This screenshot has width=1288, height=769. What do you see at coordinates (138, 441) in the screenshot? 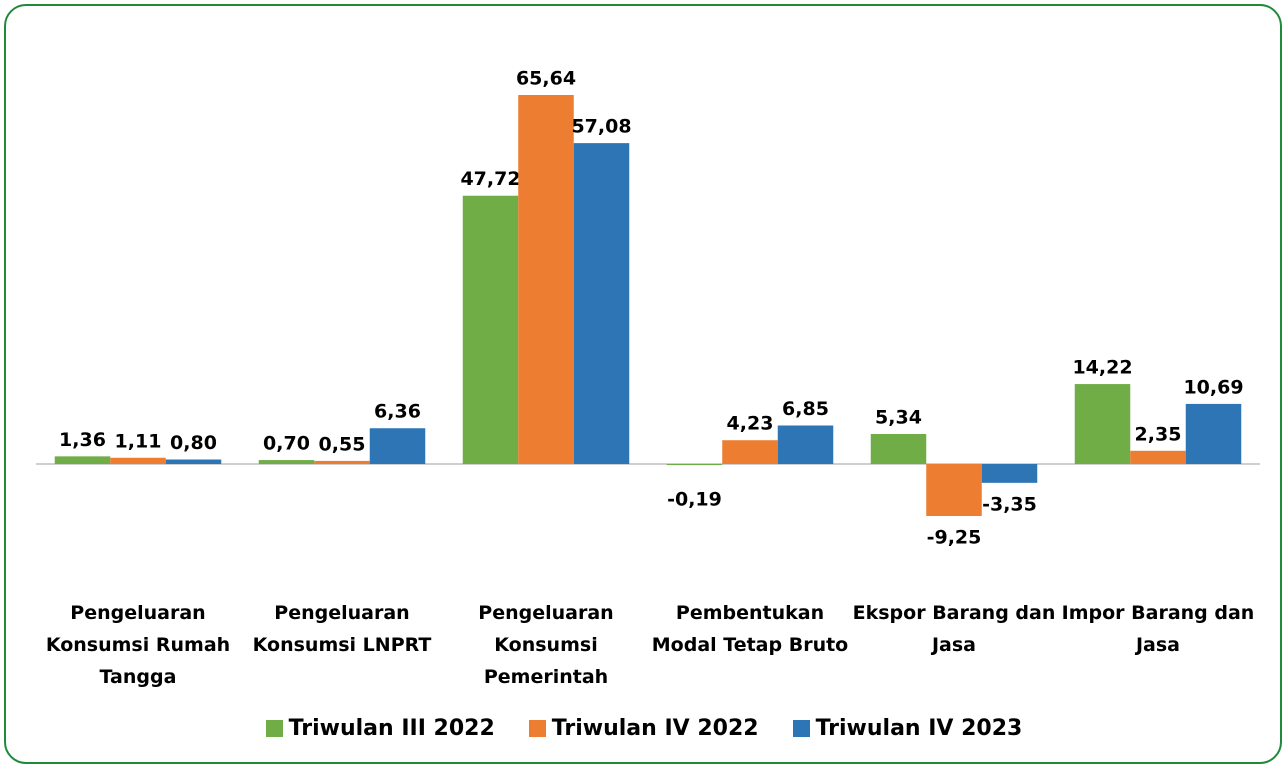
I see `data-label: 1,11` at bounding box center [138, 441].